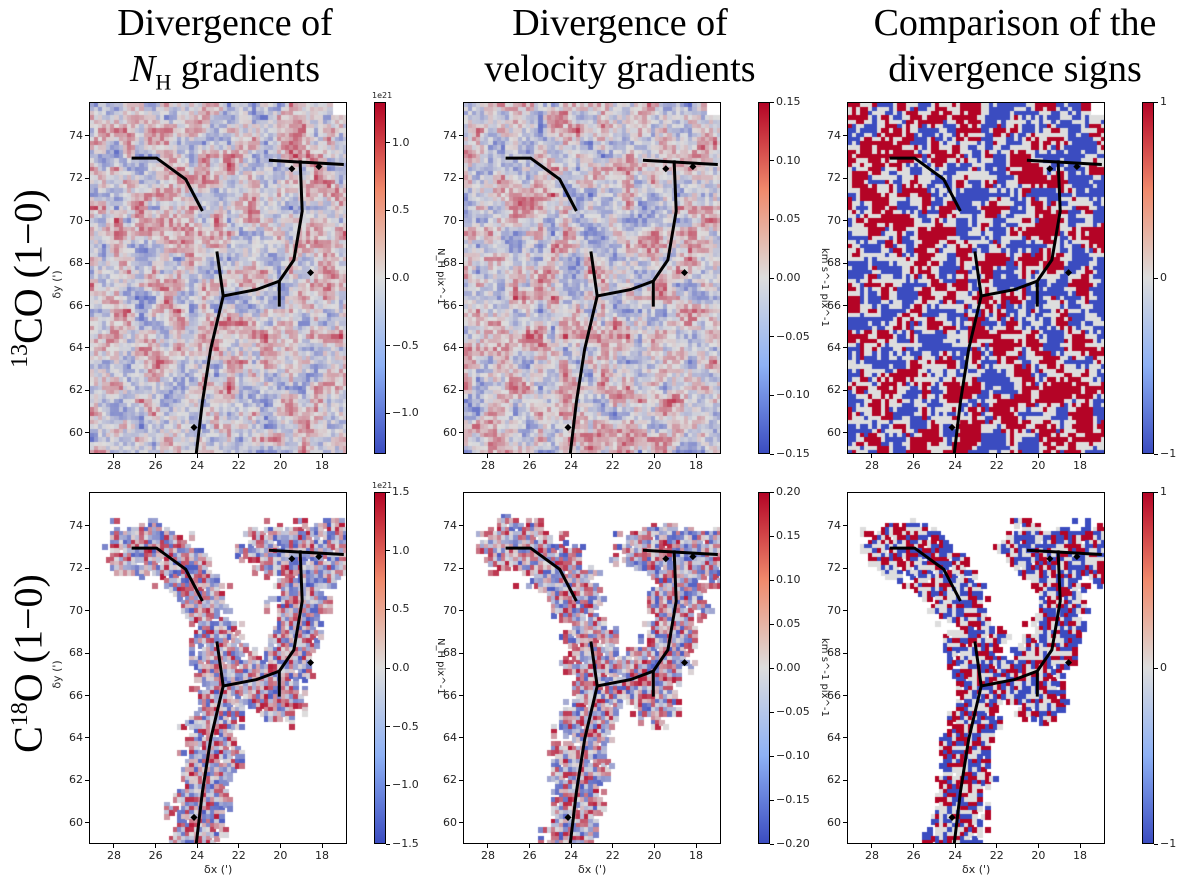  What do you see at coordinates (1163, 101) in the screenshot?
I see `colorbar-tick-label: 1` at bounding box center [1163, 101].